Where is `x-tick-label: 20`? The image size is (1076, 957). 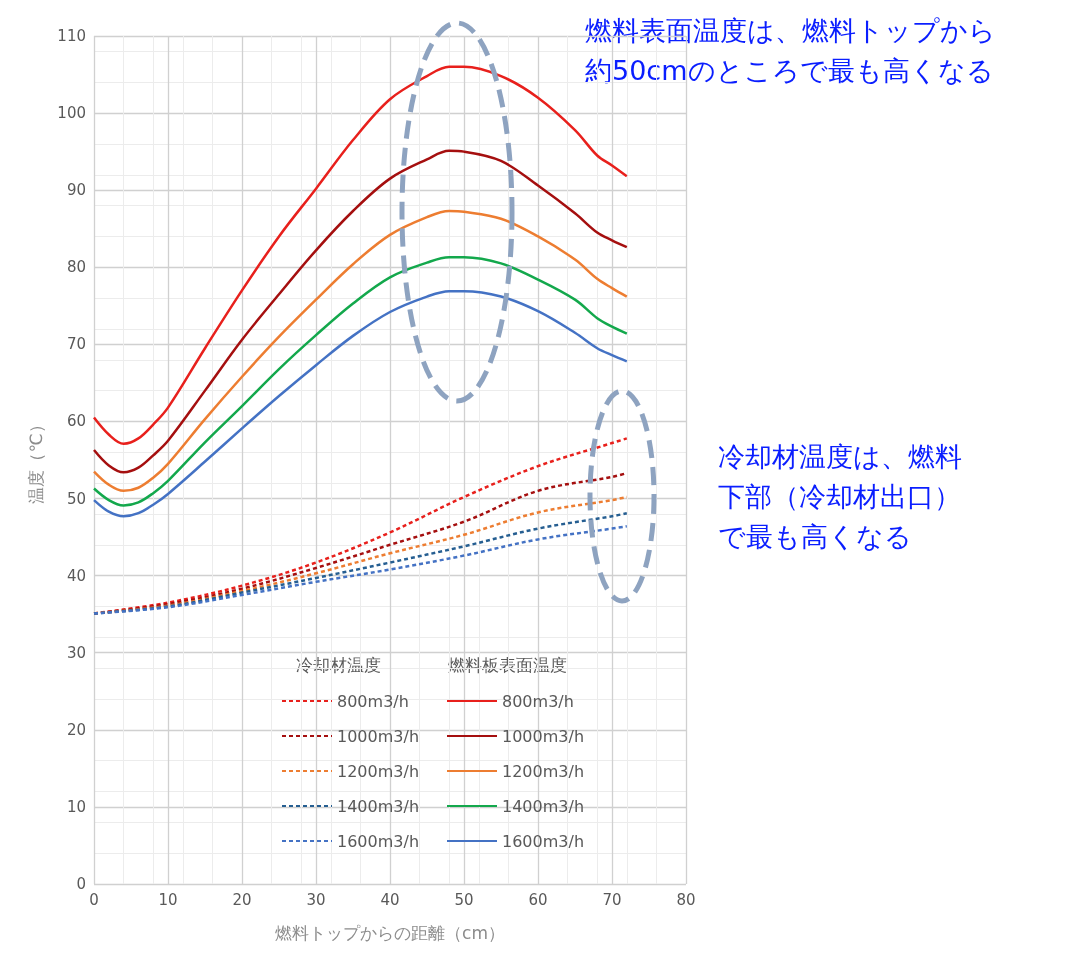 x-tick-label: 20 is located at coordinates (242, 899).